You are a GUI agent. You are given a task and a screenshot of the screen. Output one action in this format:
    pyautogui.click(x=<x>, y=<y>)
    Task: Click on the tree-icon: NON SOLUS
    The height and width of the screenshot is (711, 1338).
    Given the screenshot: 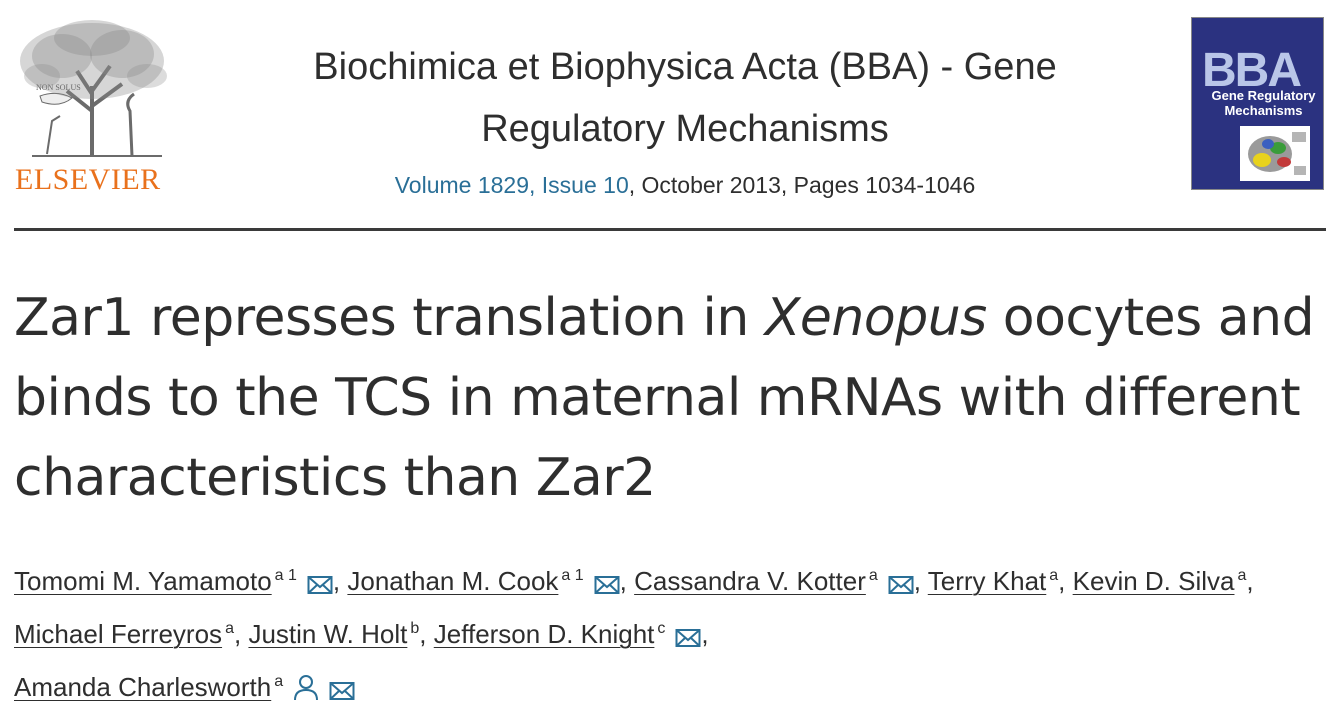 What is the action you would take?
    pyautogui.click(x=93, y=88)
    